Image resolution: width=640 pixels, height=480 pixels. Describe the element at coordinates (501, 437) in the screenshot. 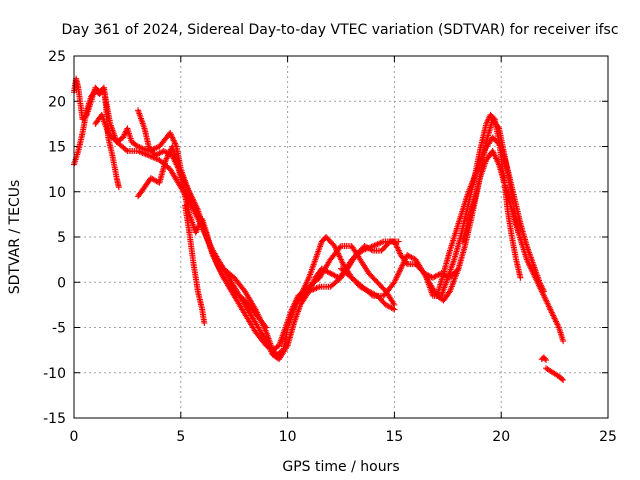

I see `x-tick-label: 20` at that location.